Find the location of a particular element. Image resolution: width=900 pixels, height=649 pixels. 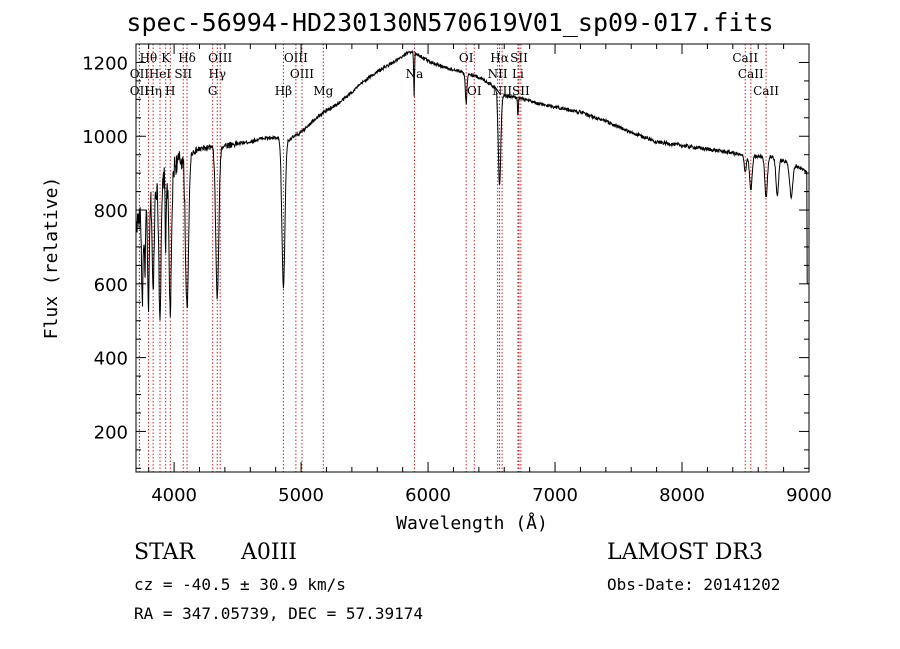

line-marker-label: Hη is located at coordinates (153, 91).